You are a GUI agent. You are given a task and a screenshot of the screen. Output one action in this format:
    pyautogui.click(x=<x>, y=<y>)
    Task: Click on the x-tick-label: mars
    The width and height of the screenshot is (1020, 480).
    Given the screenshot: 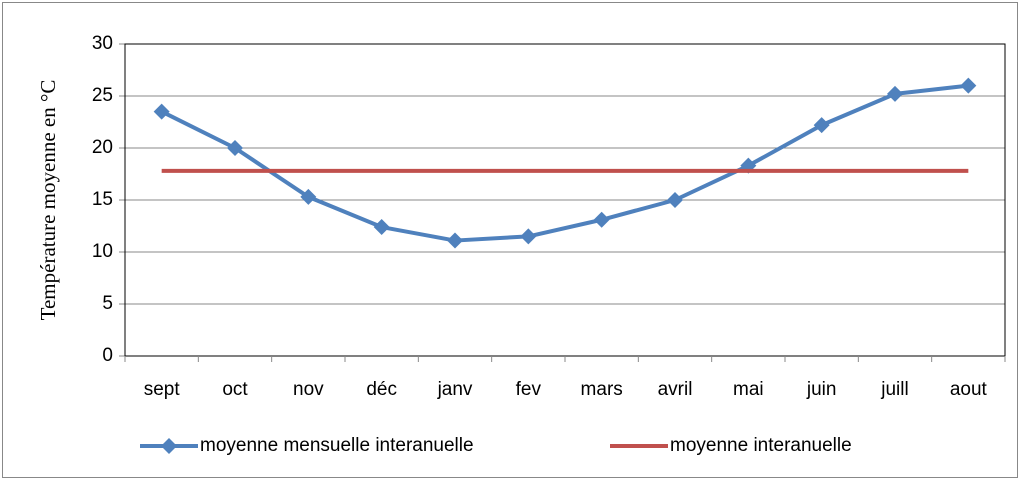 What is the action you would take?
    pyautogui.click(x=602, y=389)
    